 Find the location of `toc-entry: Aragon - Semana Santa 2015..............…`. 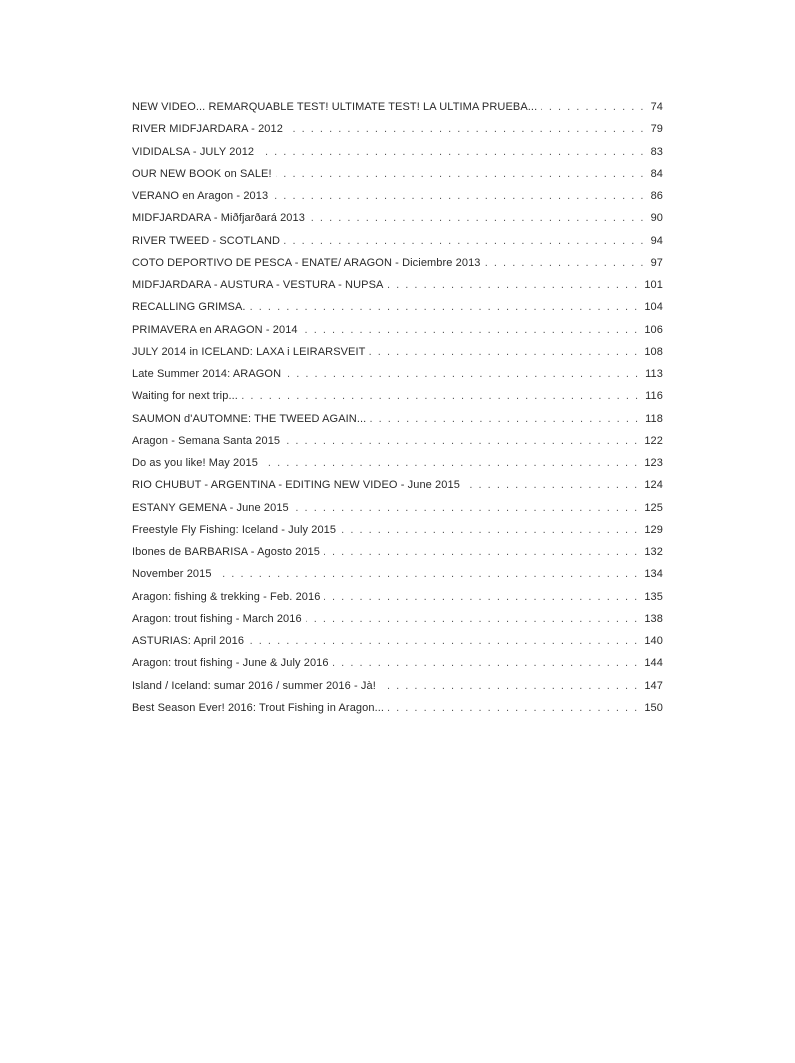

toc-entry: Aragon - Semana Santa 2015..............… is located at coordinates (397, 446).